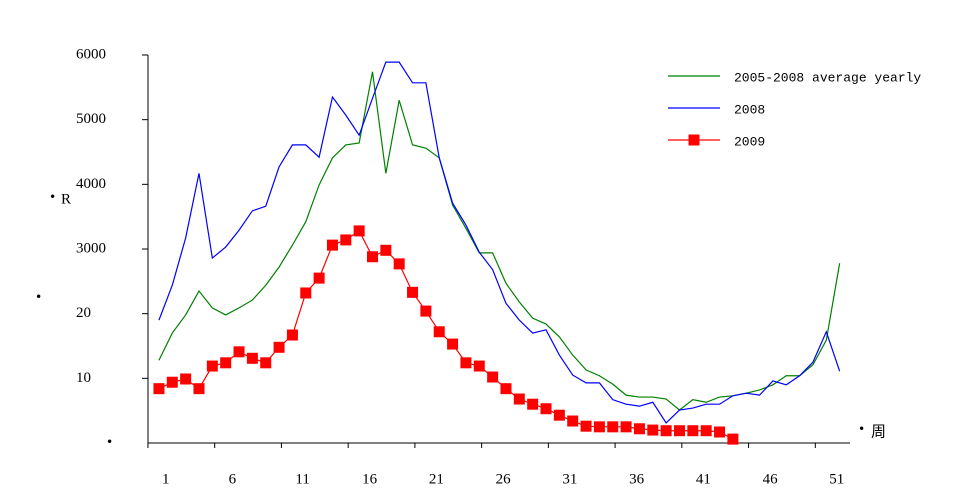 This screenshot has width=958, height=502. What do you see at coordinates (166, 479) in the screenshot?
I see `x-tick-label: 1` at bounding box center [166, 479].